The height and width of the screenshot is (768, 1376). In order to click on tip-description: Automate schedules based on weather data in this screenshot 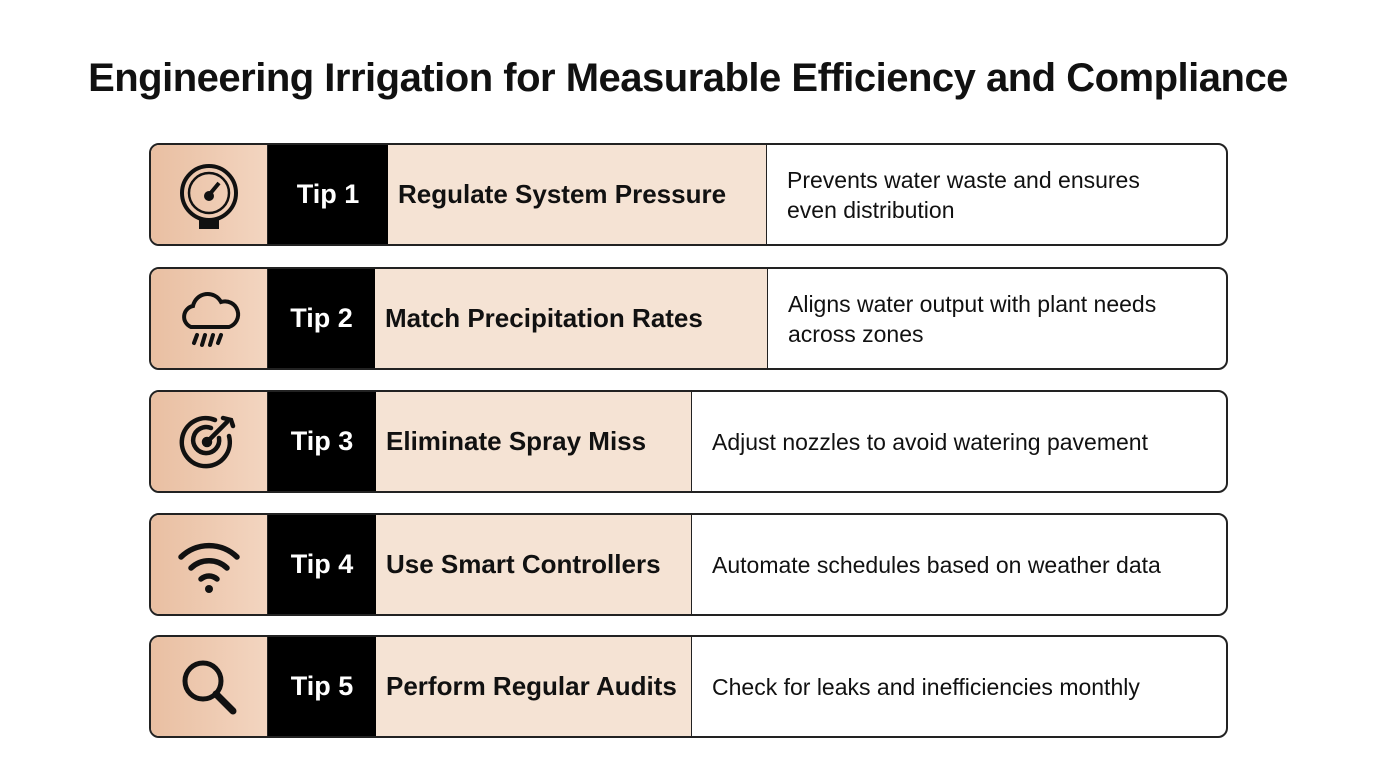, I will do `click(936, 564)`.